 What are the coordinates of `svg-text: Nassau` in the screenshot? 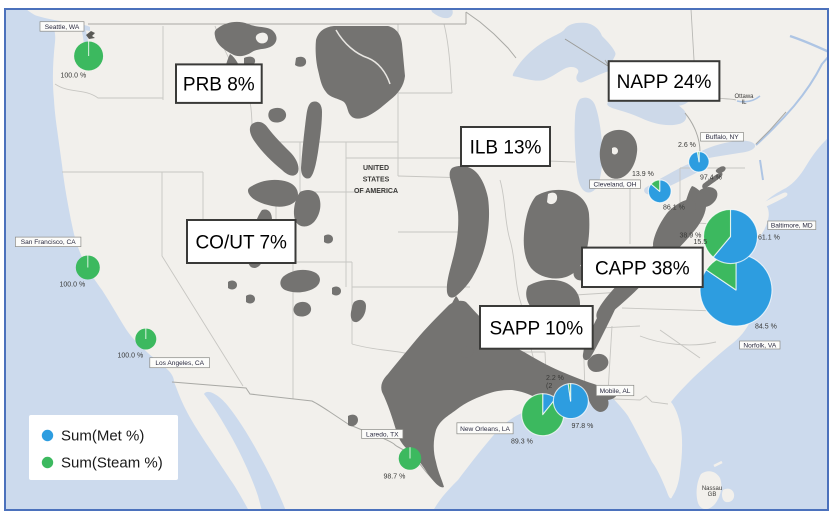 It's located at (712, 489).